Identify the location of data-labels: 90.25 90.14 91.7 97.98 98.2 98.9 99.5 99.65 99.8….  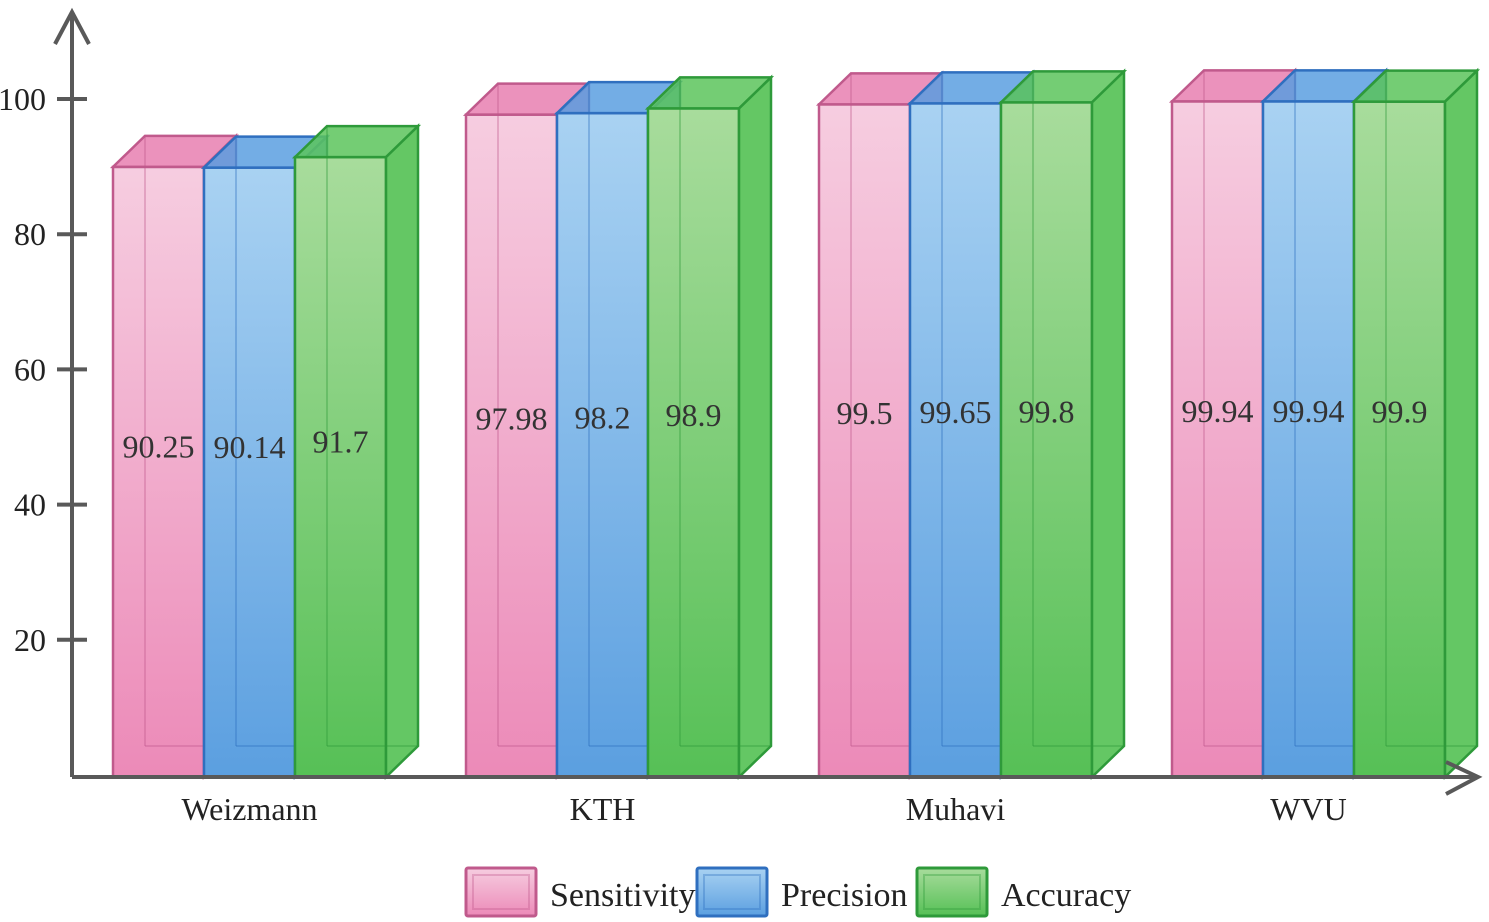
(775, 429).